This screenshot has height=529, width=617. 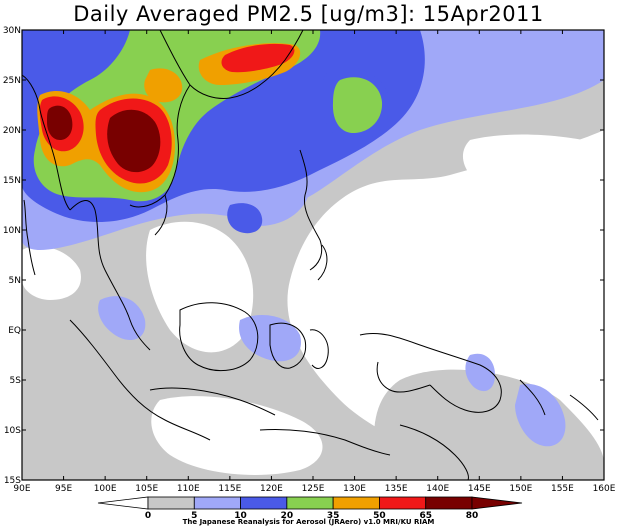 I want to click on lon-tick-label: 110E, so click(x=188, y=489).